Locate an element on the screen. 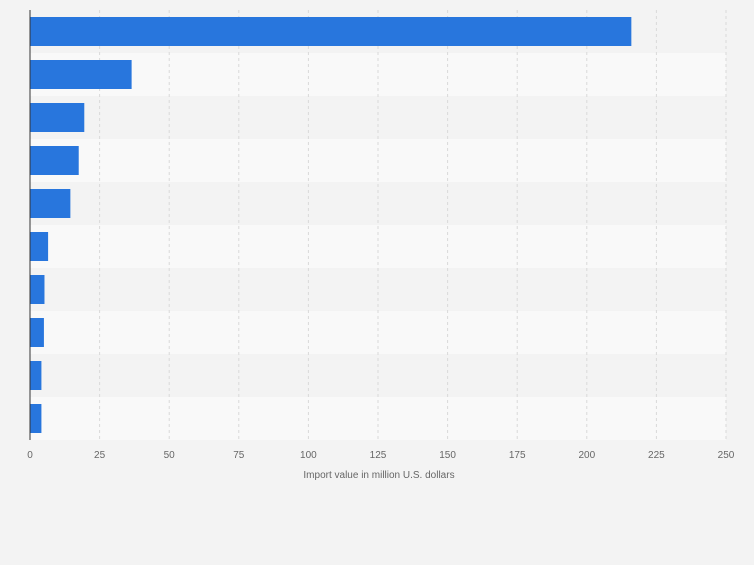 Image resolution: width=754 pixels, height=565 pixels. x-tick-label: 200 is located at coordinates (586, 455).